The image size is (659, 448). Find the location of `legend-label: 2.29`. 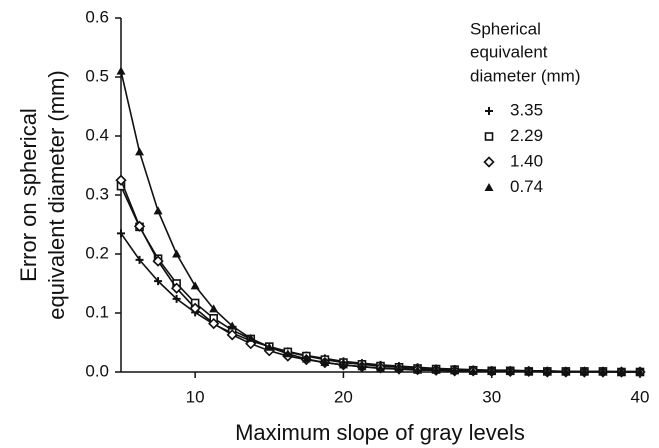

legend-label: 2.29 is located at coordinates (526, 135).